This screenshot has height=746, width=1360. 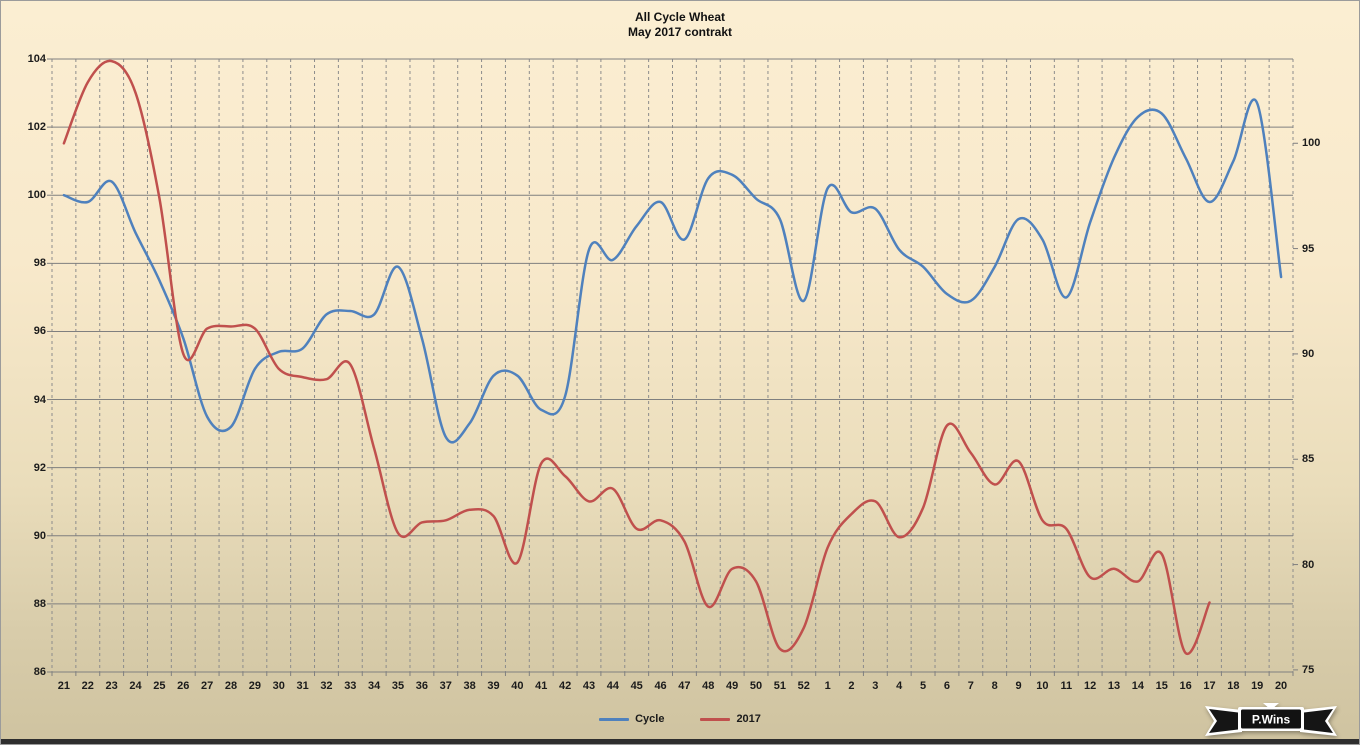 I want to click on x-axis-label: 14, so click(x=1137, y=686).